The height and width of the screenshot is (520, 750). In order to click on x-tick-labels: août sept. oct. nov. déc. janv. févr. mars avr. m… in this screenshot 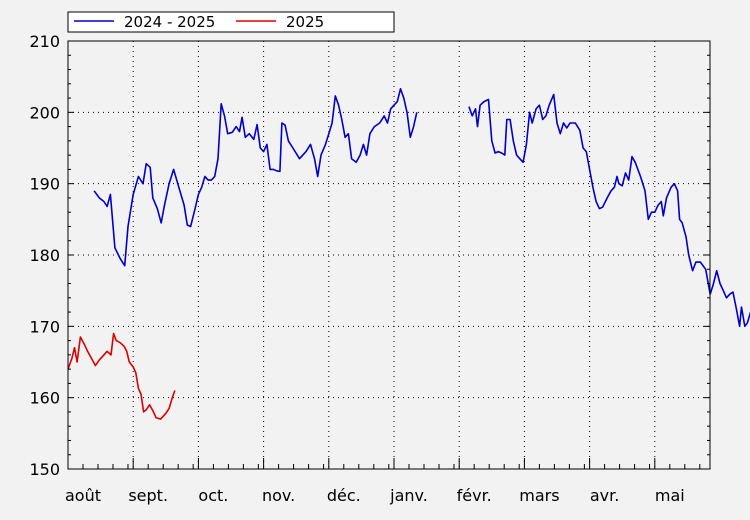, I will do `click(375, 495)`.